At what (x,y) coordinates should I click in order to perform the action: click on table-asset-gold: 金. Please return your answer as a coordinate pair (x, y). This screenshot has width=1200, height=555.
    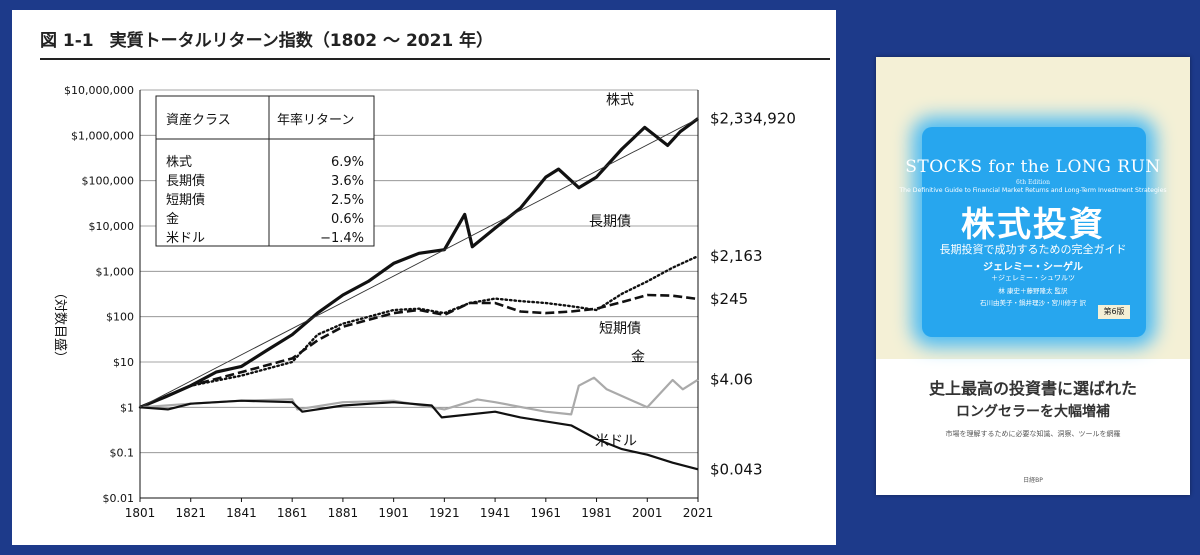
    Looking at the image, I should click on (172, 219).